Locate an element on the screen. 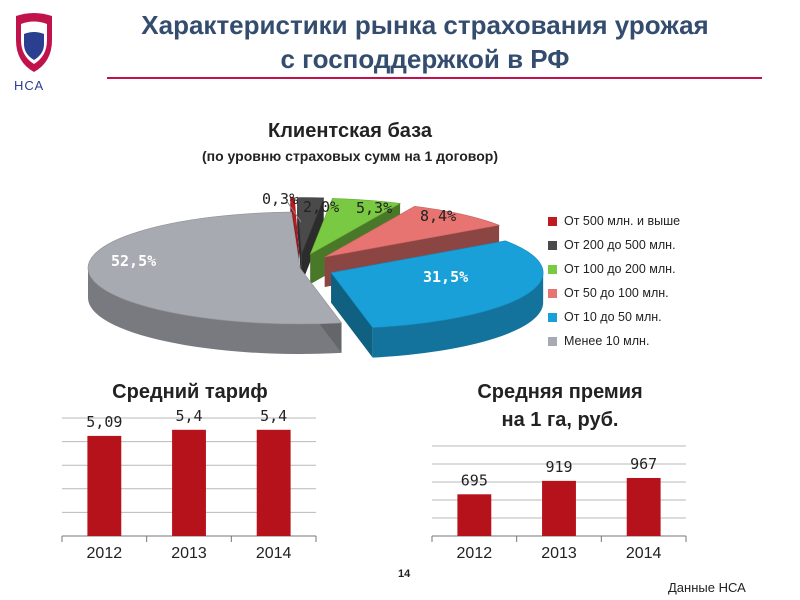 The width and height of the screenshot is (800, 600). tariff-chart-title: Средний тариф is located at coordinates (190, 392).